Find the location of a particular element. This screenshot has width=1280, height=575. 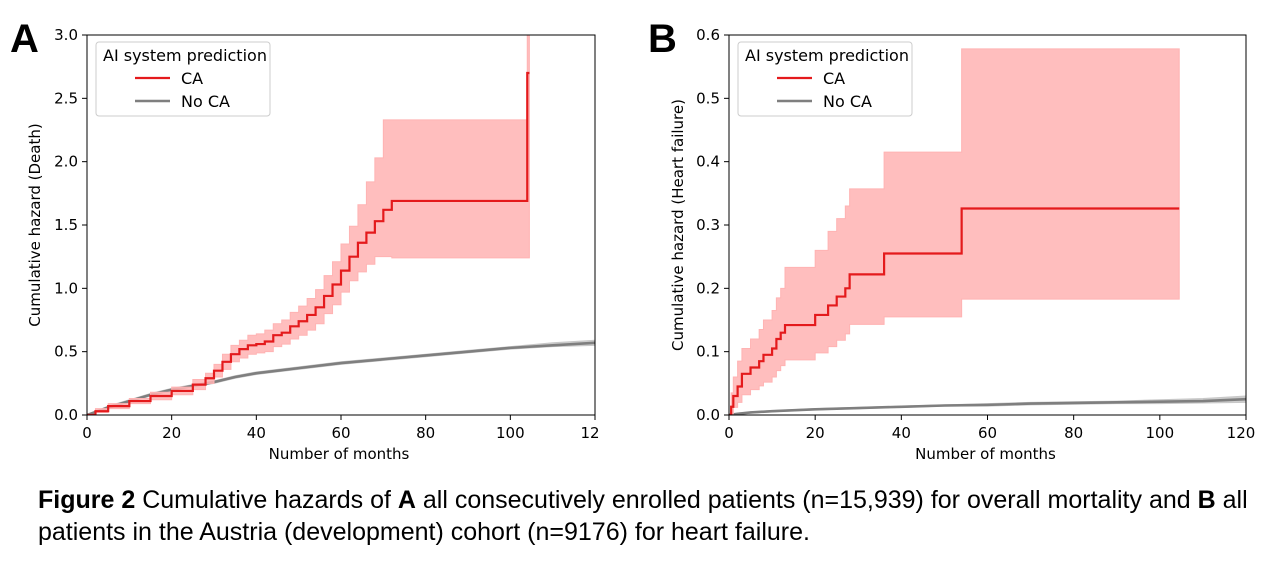

y-tick-label: 0.3 is located at coordinates (708, 225).